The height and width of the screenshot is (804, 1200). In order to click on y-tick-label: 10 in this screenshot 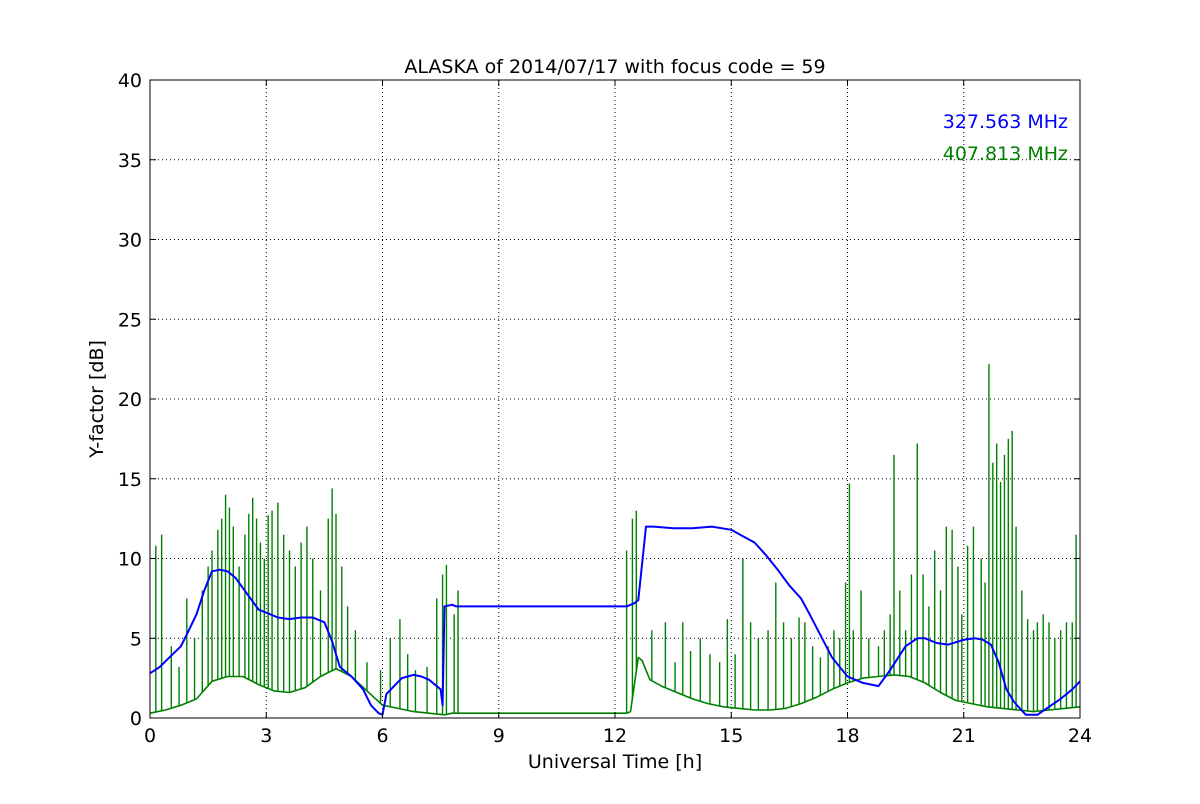, I will do `click(130, 560)`.